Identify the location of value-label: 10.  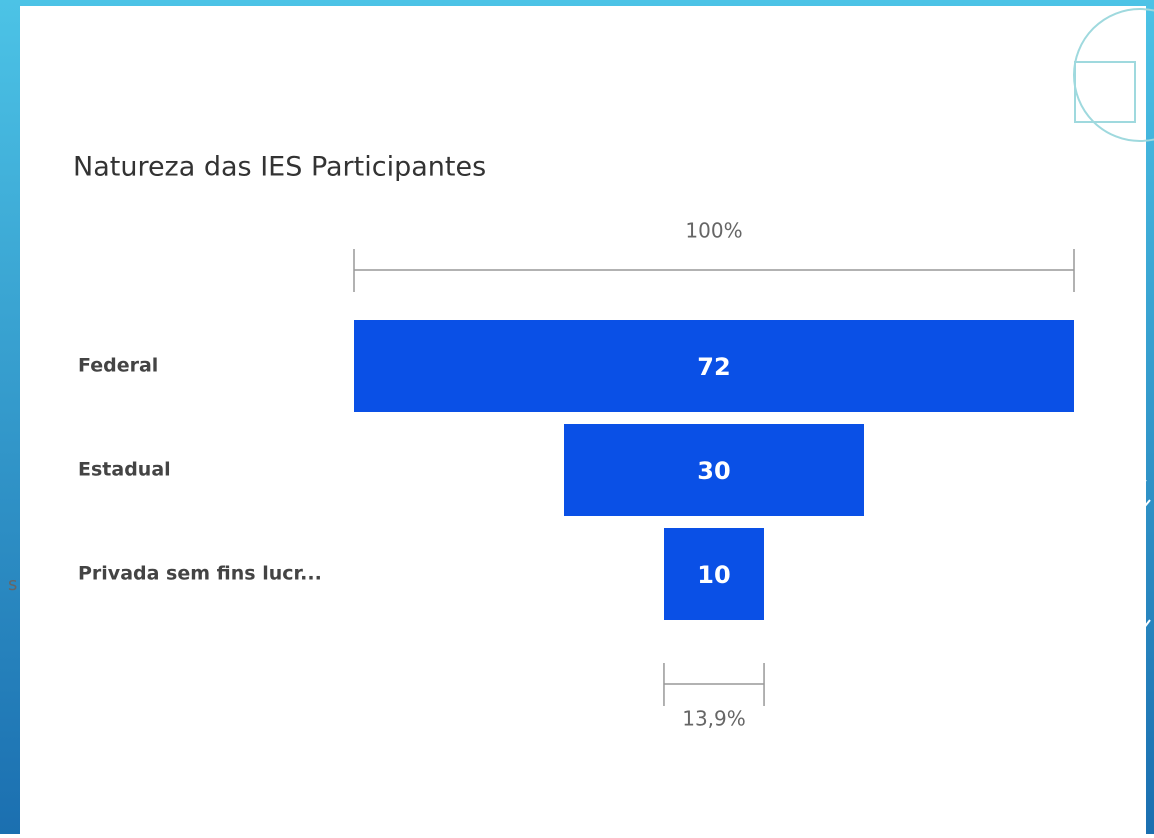
(713, 575).